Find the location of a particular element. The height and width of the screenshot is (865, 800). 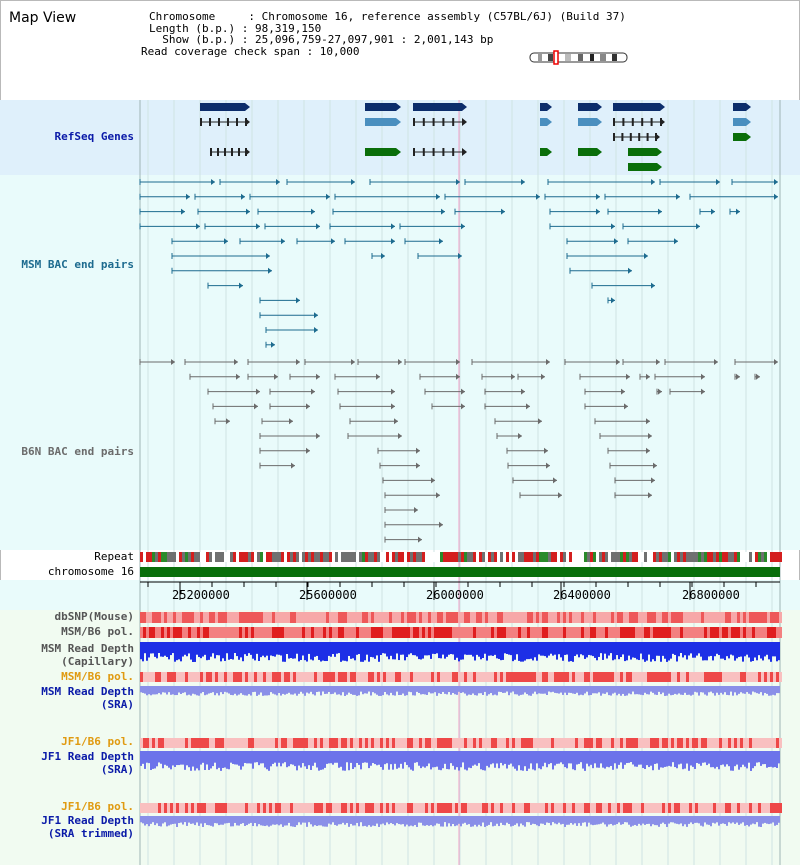

track-label-refseq: RefSeq Genes is located at coordinates (94, 136).